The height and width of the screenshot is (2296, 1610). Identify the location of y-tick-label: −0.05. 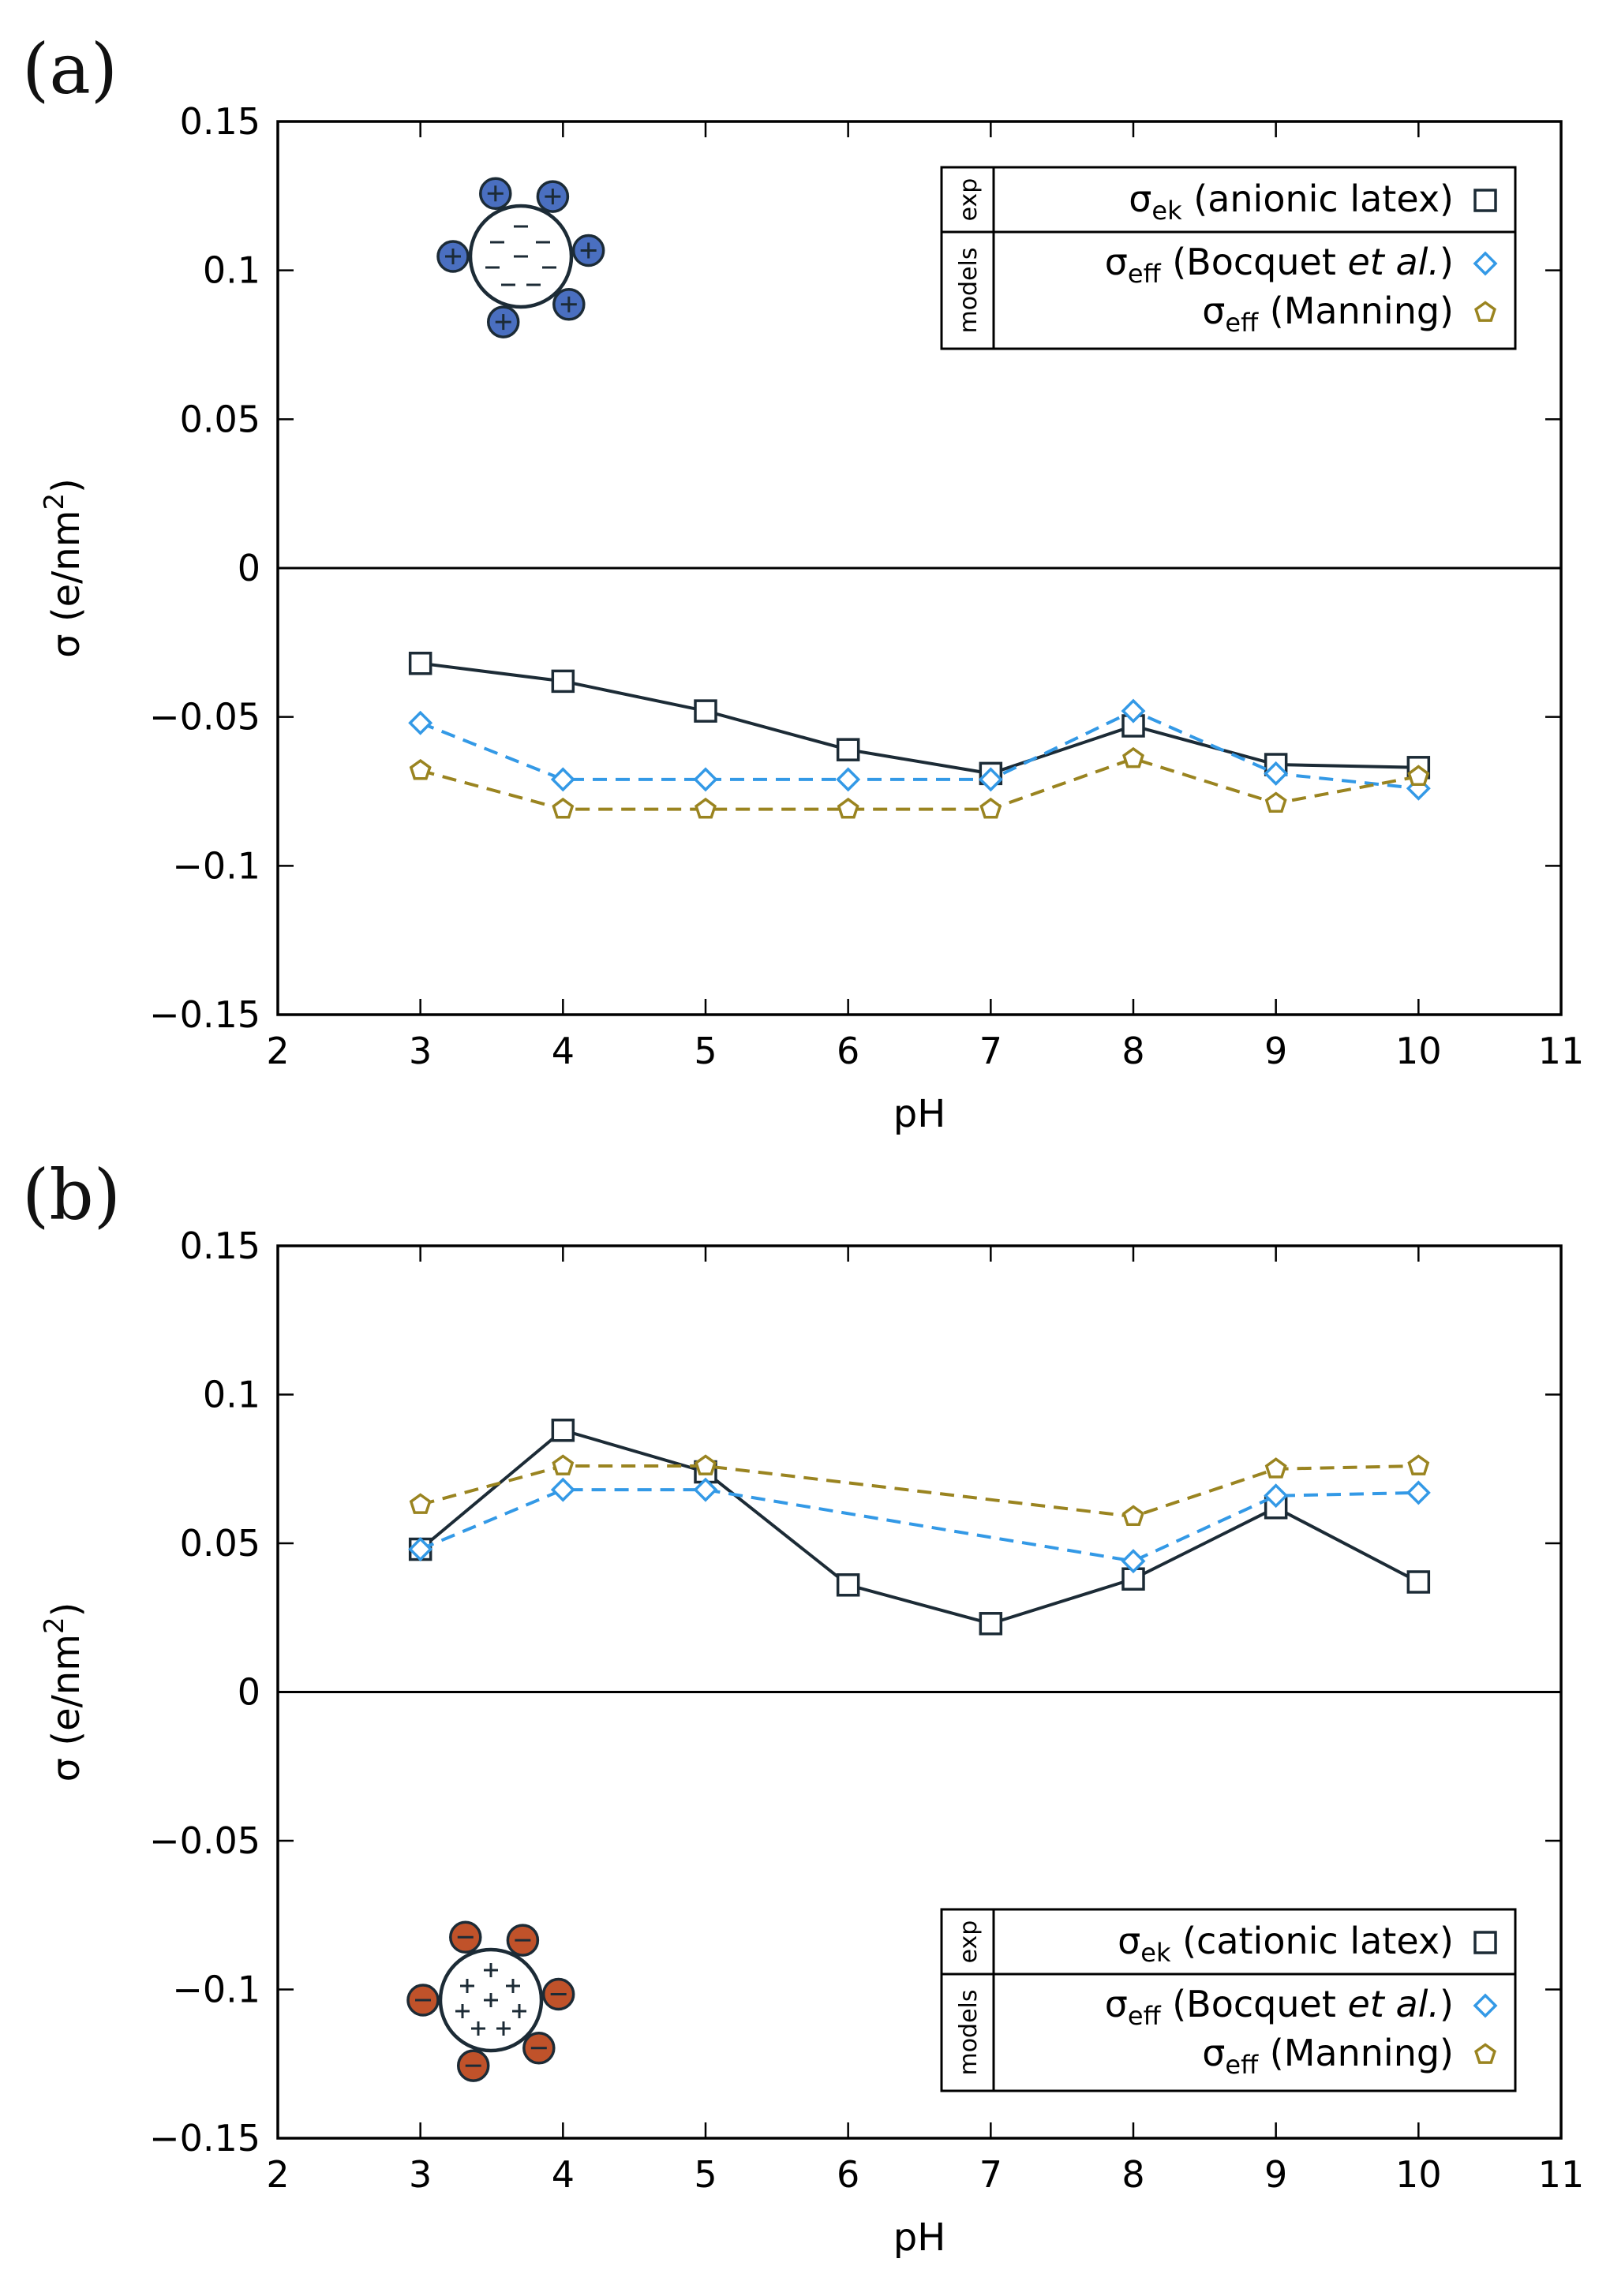
(204, 717).